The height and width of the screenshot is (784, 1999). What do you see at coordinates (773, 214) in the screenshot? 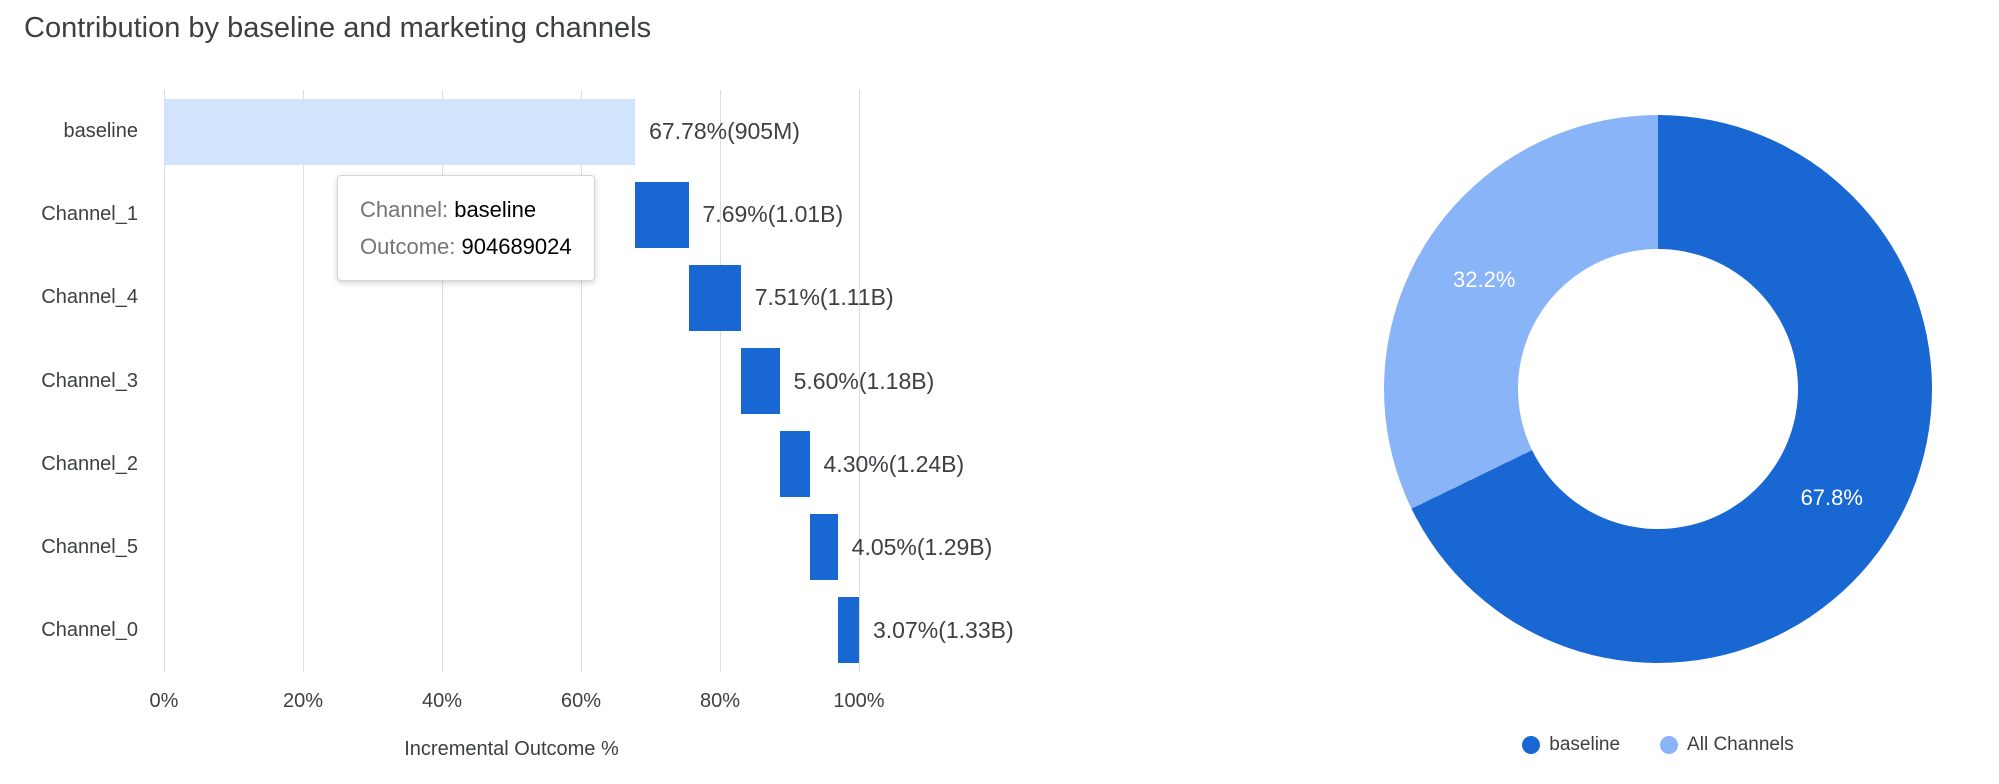
I see `bar-value-label-channel_1: 7.69%(1.01B)` at bounding box center [773, 214].